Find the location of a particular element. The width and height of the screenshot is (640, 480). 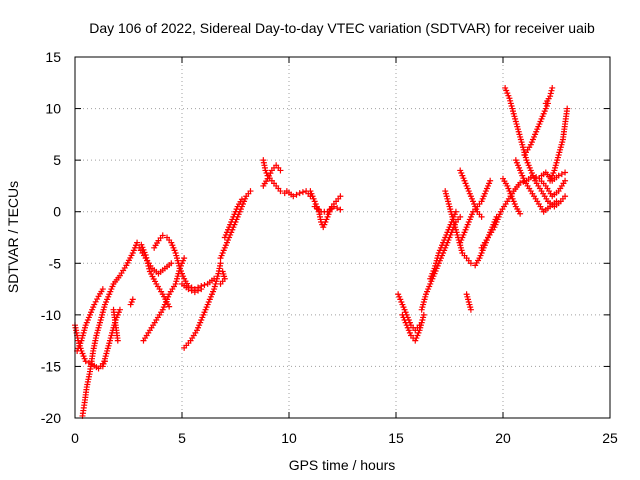

x-tick-label: 0 is located at coordinates (75, 438).